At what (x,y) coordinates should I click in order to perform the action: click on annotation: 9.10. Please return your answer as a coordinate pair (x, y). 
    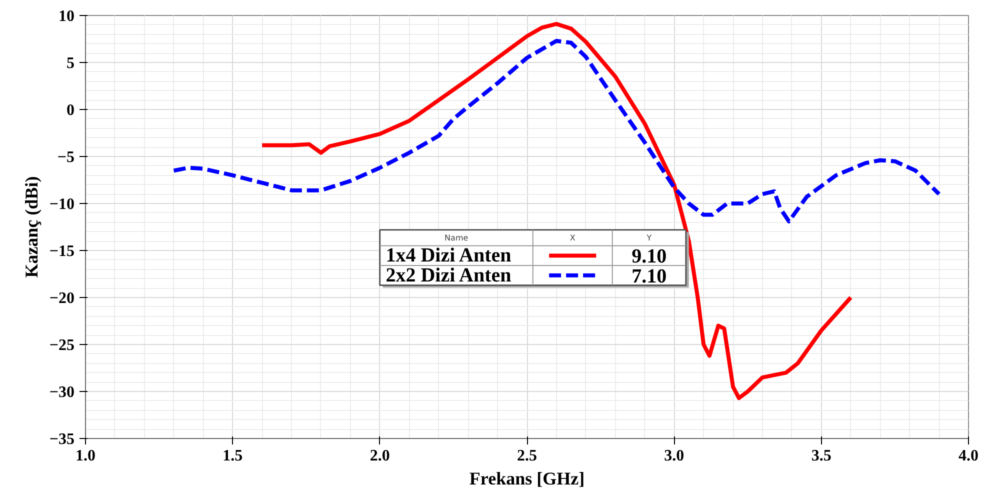
    Looking at the image, I should click on (649, 257).